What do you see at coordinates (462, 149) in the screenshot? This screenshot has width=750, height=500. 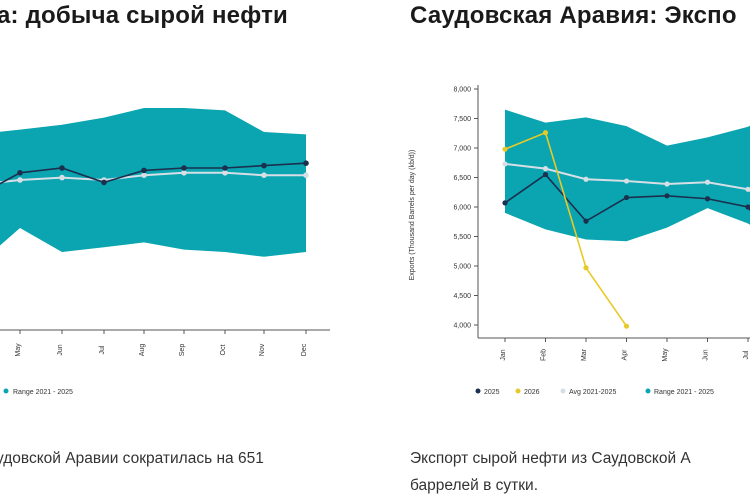 I see `y-tick-label: 7,000` at bounding box center [462, 149].